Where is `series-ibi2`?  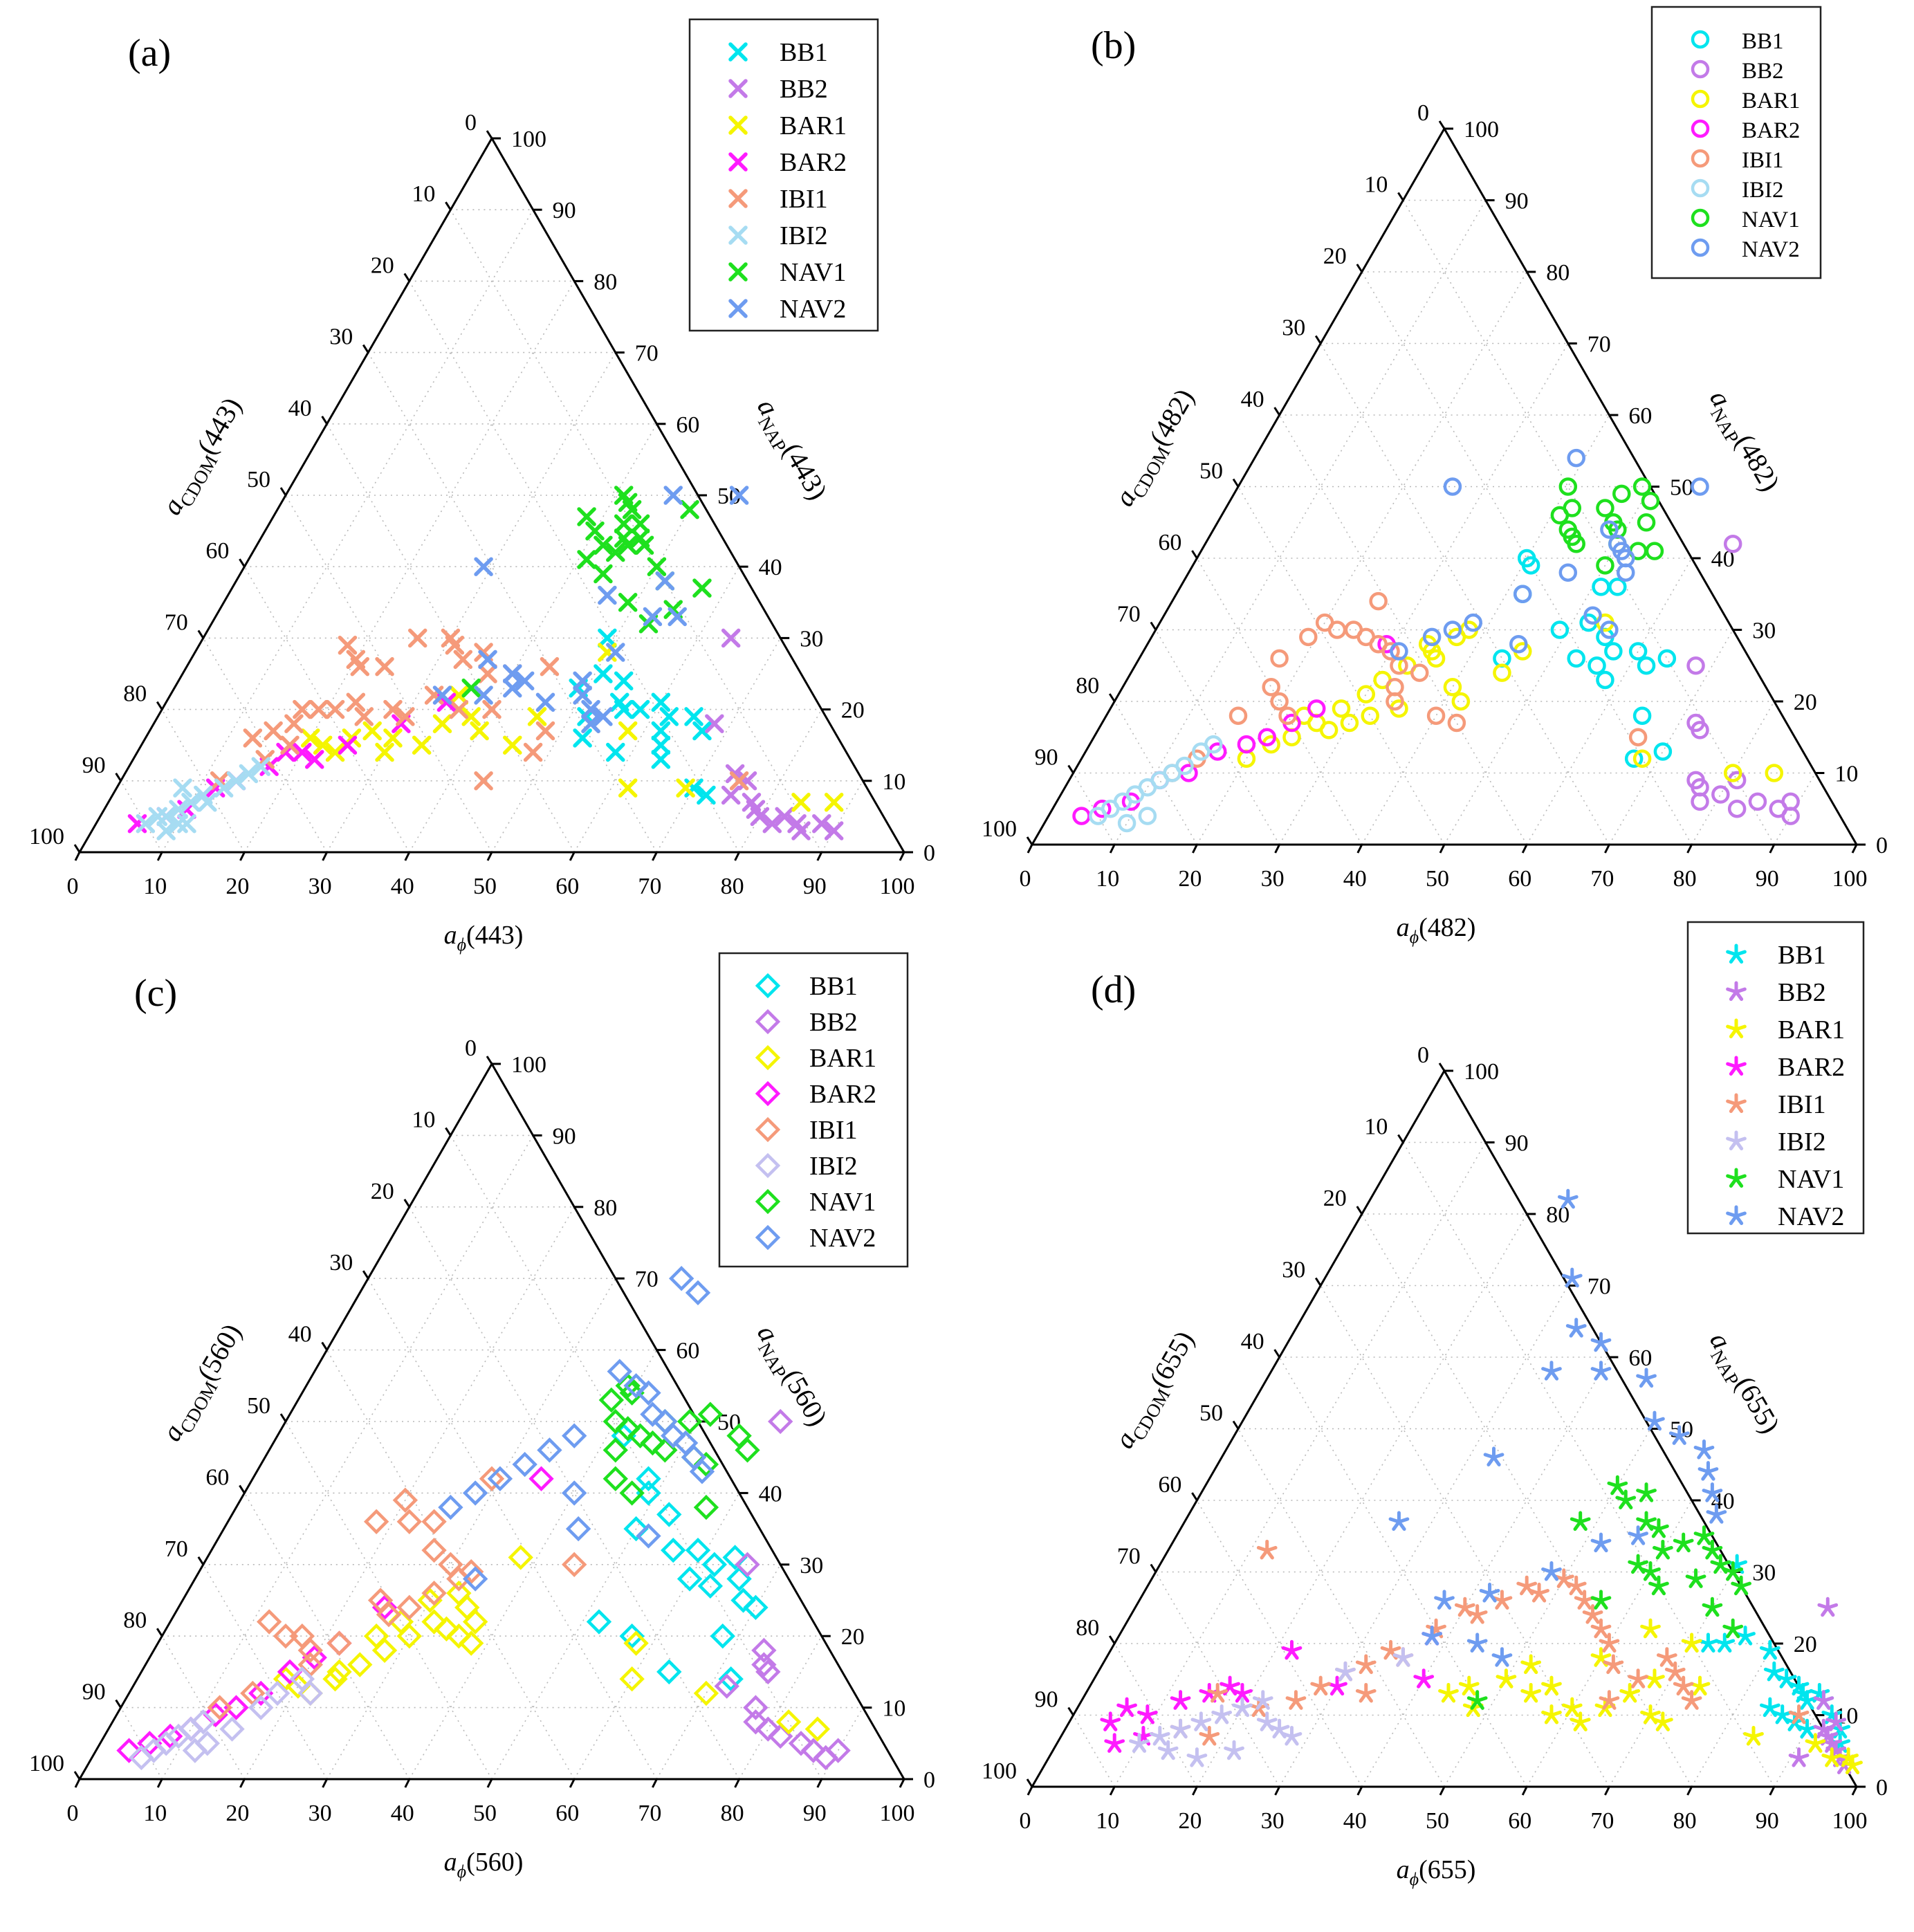
series-ibi2 is located at coordinates (1156, 784).